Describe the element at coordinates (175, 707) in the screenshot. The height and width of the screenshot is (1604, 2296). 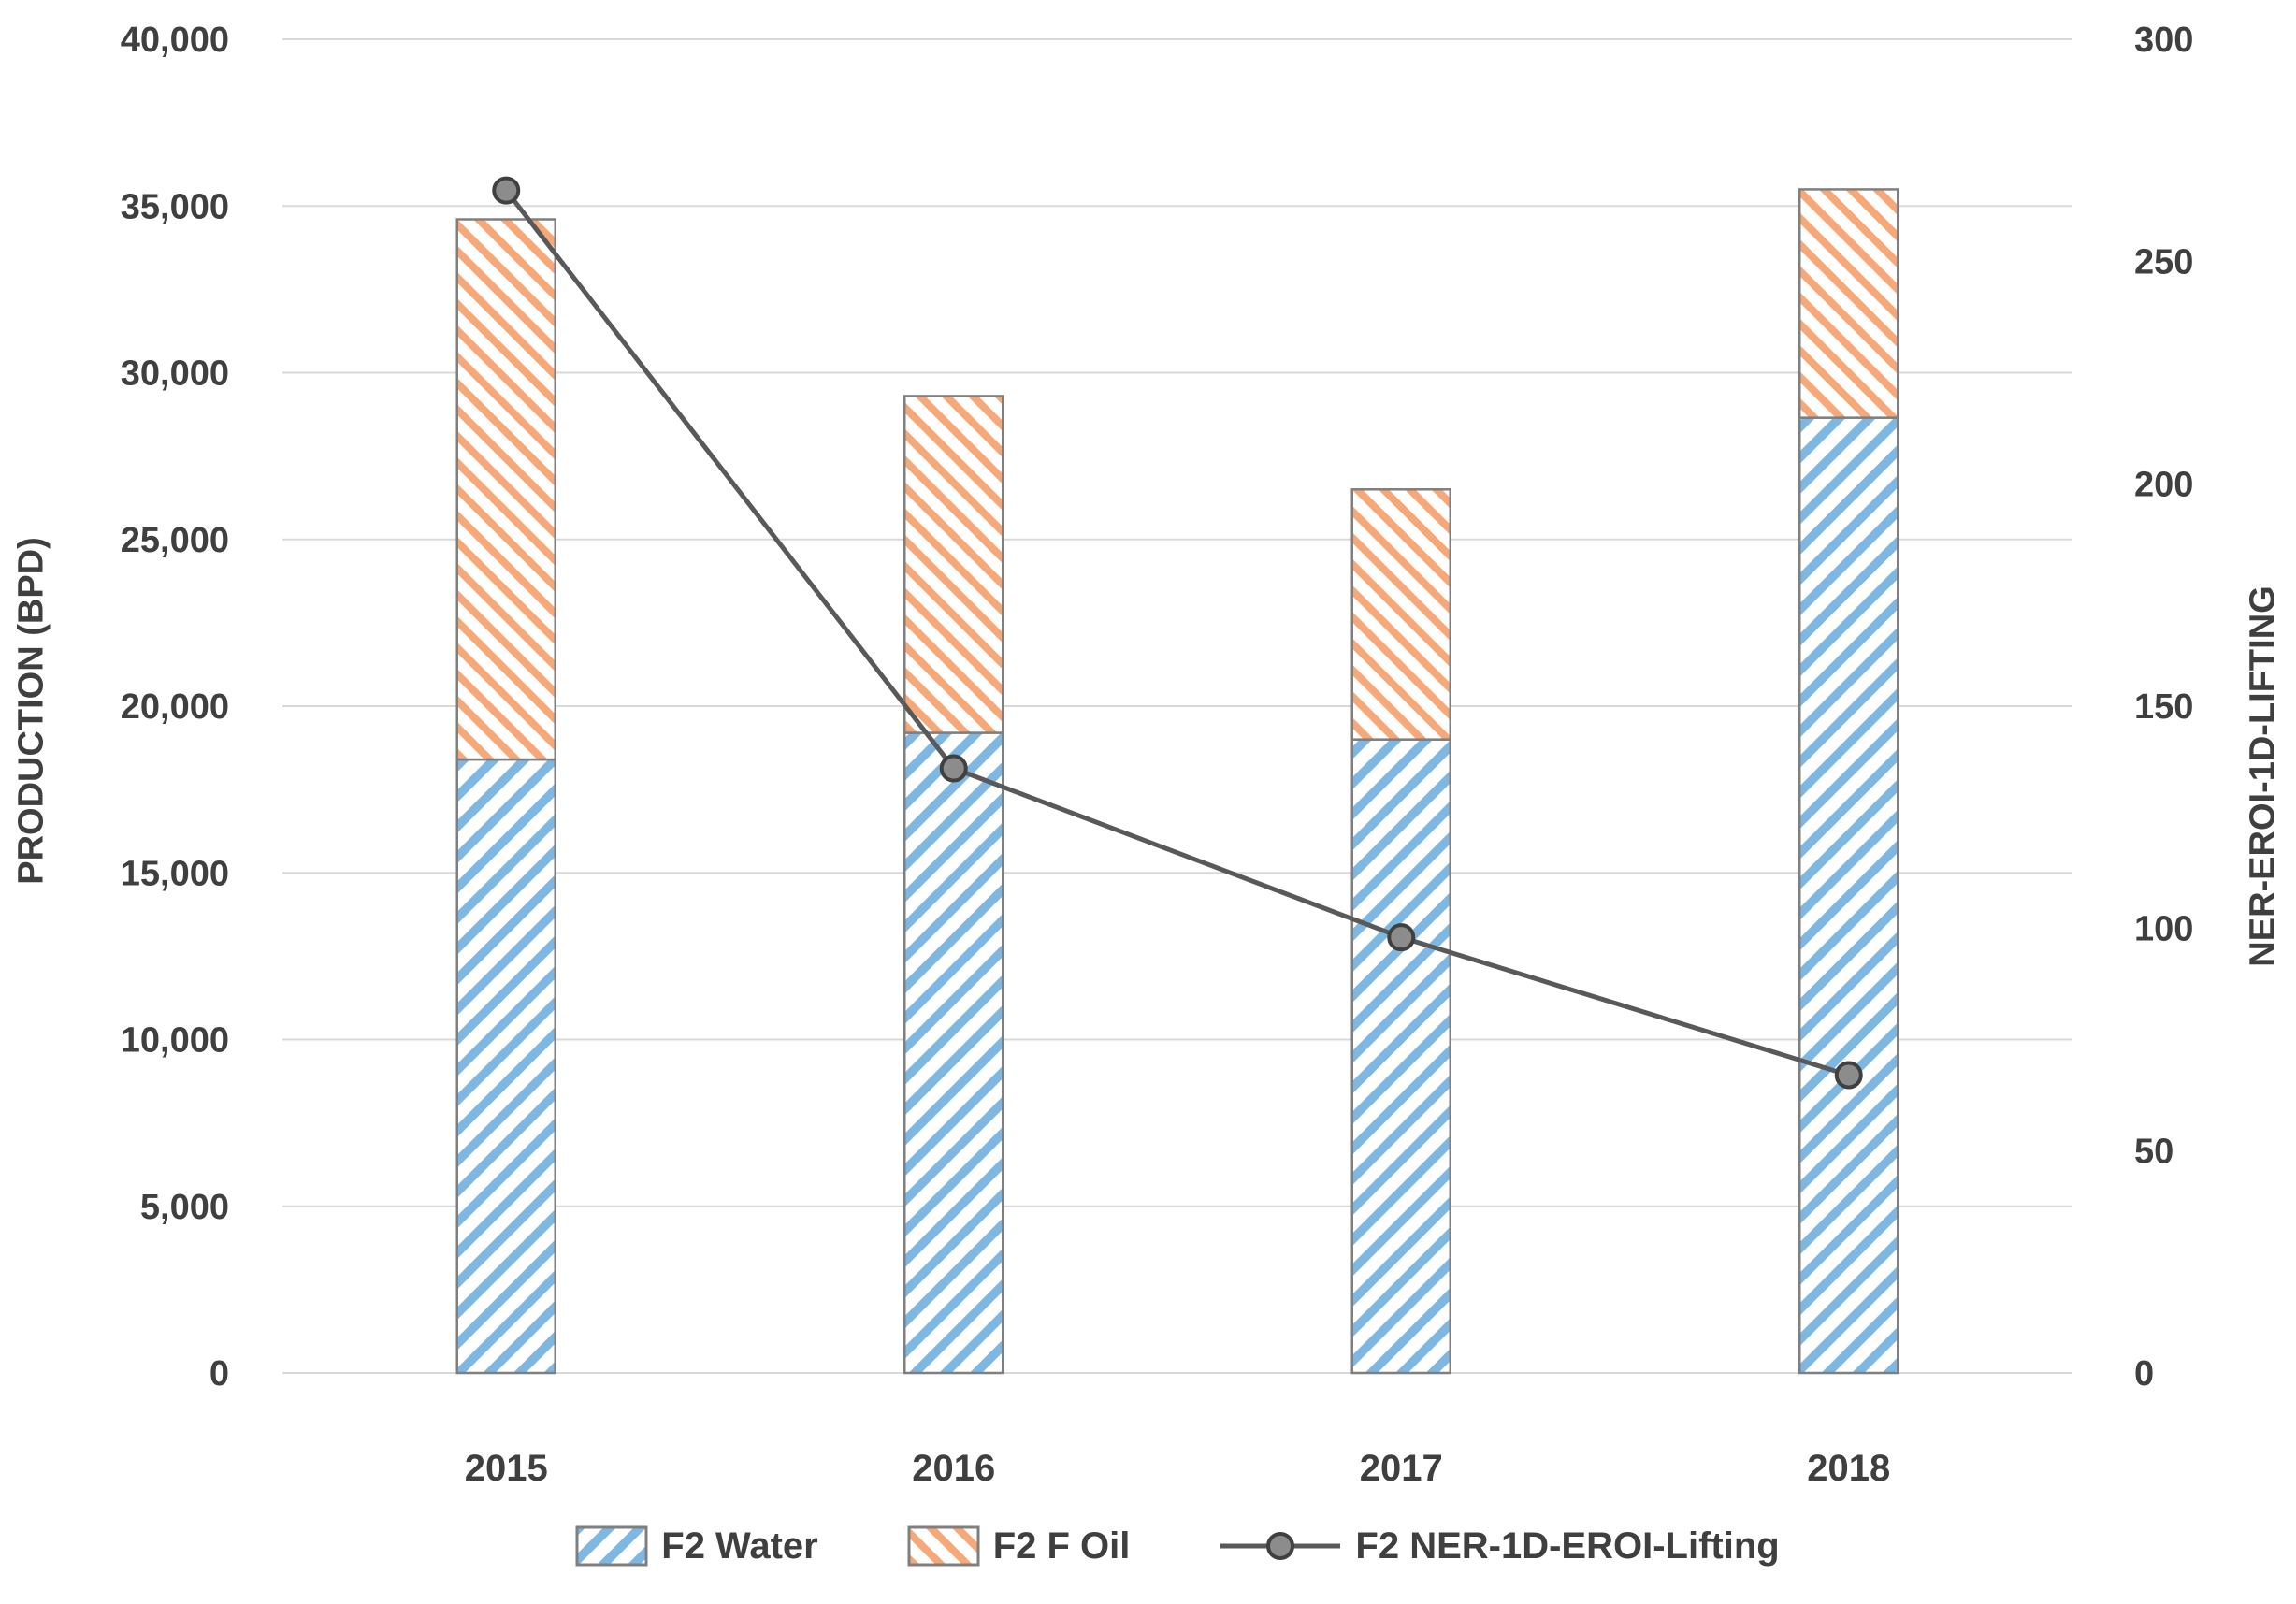
I see `left-axis-tick-label: 20,000` at that location.